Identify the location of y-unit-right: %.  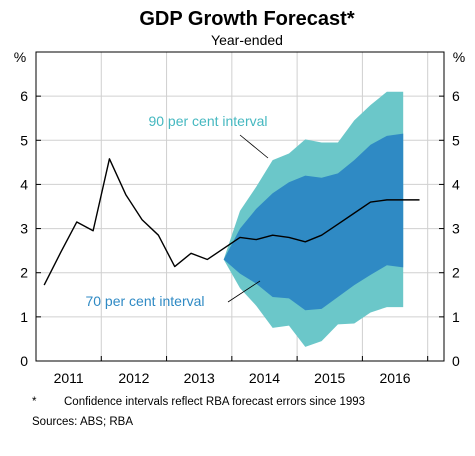
(459, 57).